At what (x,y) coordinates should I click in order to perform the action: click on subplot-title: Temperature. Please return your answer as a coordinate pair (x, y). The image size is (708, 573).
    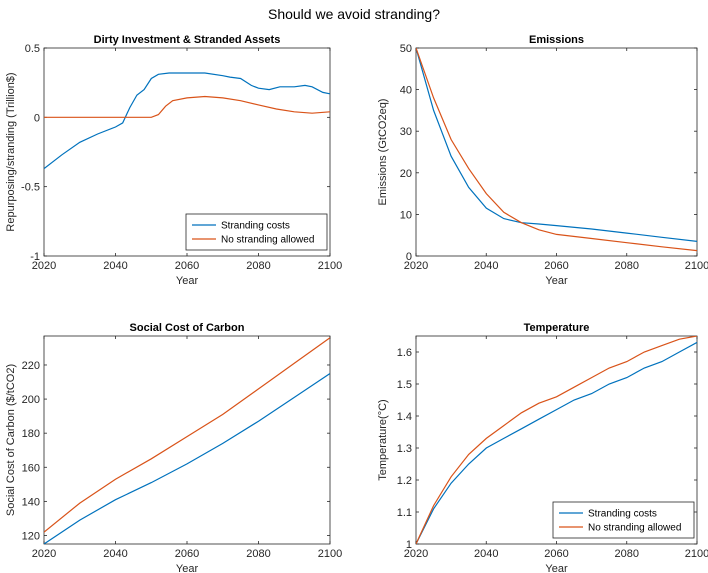
    Looking at the image, I should click on (557, 328).